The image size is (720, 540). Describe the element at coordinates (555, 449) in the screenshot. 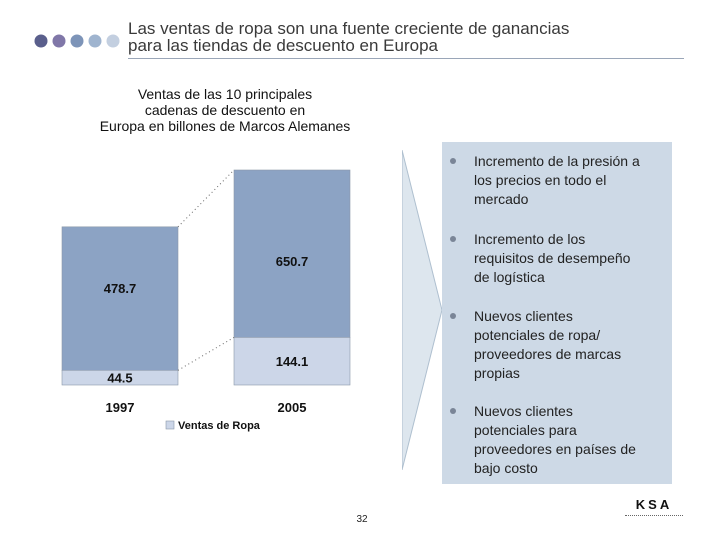

I see `bullet-line: proveedores en países de` at that location.